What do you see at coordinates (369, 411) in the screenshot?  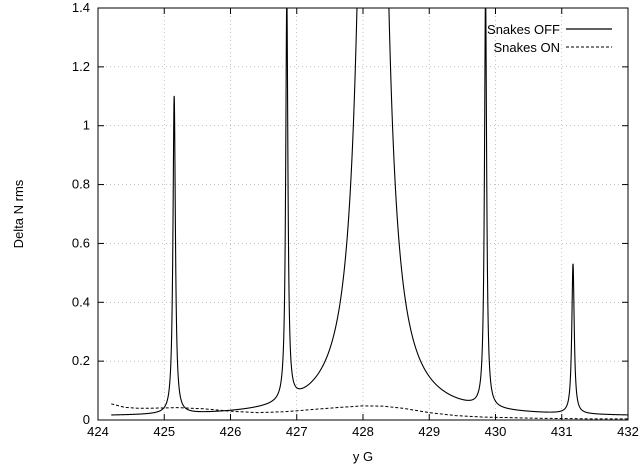 I see `series-line-snakes-on` at bounding box center [369, 411].